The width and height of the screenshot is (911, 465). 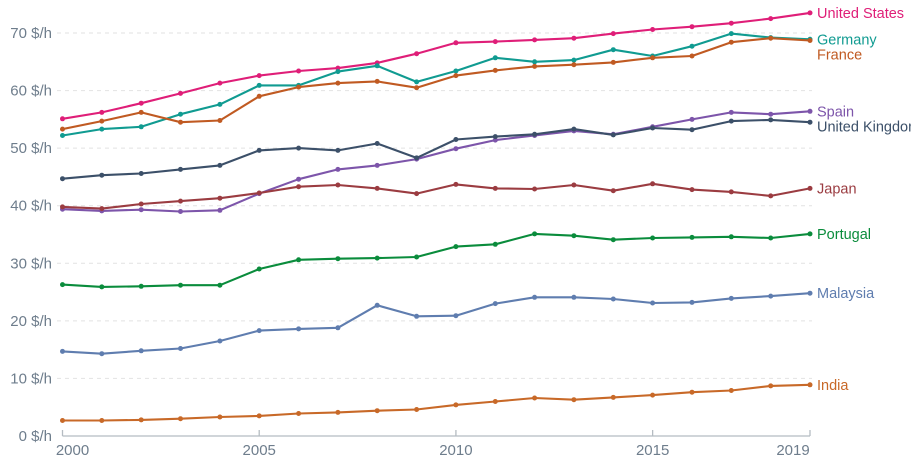 I want to click on data-point-india-2017, so click(x=731, y=390).